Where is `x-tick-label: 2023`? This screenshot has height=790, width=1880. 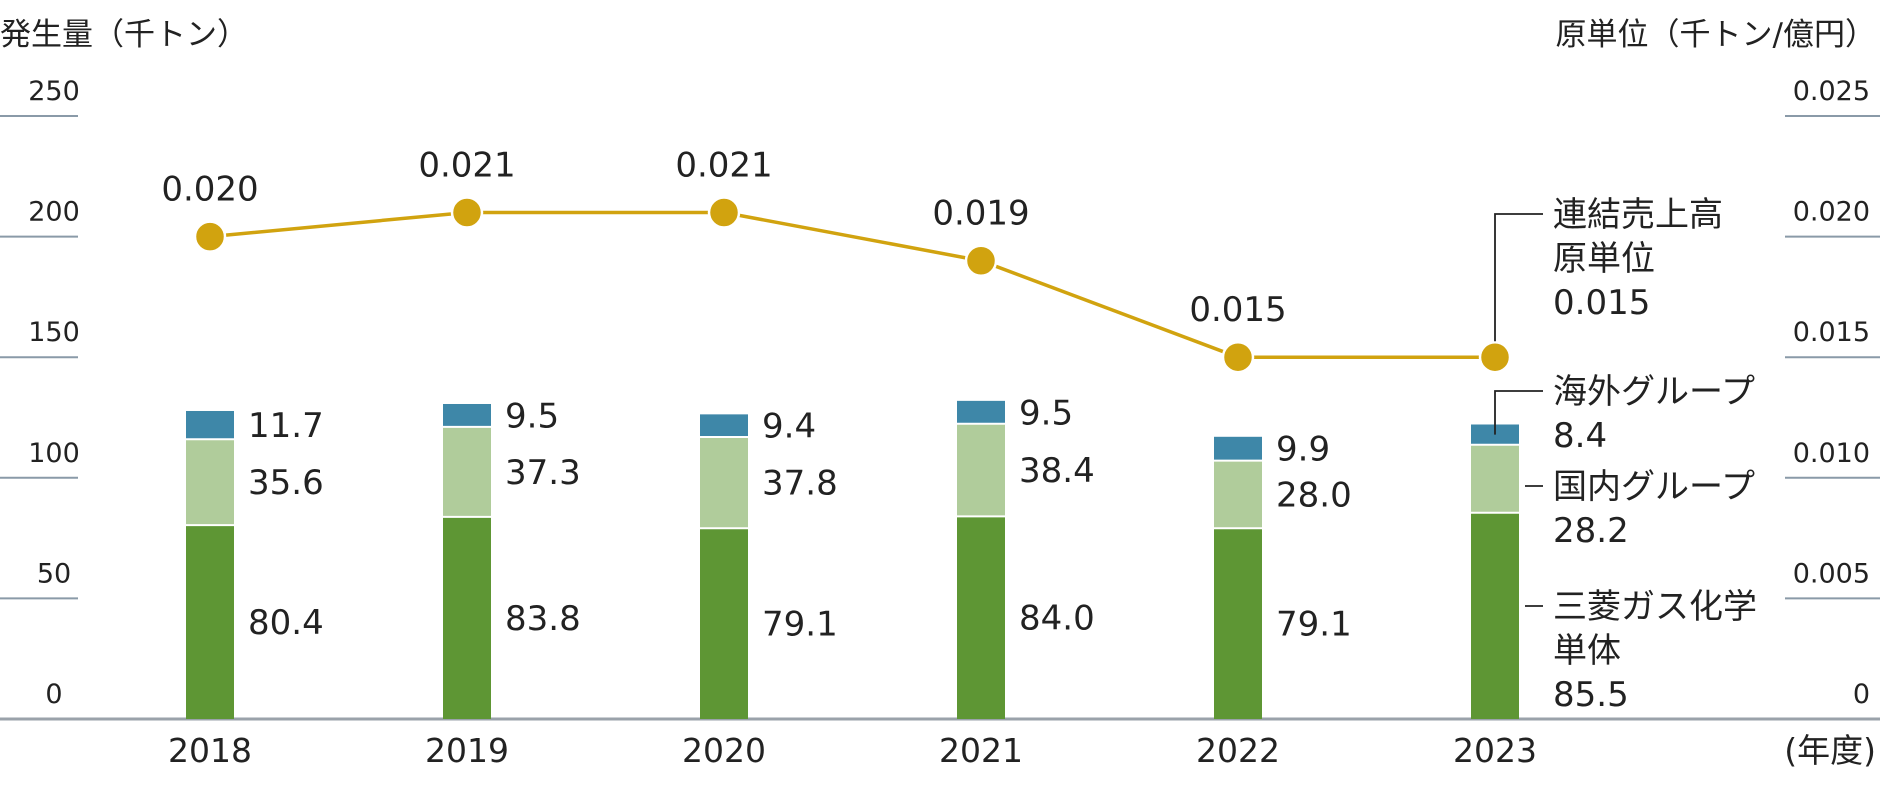 x-tick-label: 2023 is located at coordinates (1495, 750).